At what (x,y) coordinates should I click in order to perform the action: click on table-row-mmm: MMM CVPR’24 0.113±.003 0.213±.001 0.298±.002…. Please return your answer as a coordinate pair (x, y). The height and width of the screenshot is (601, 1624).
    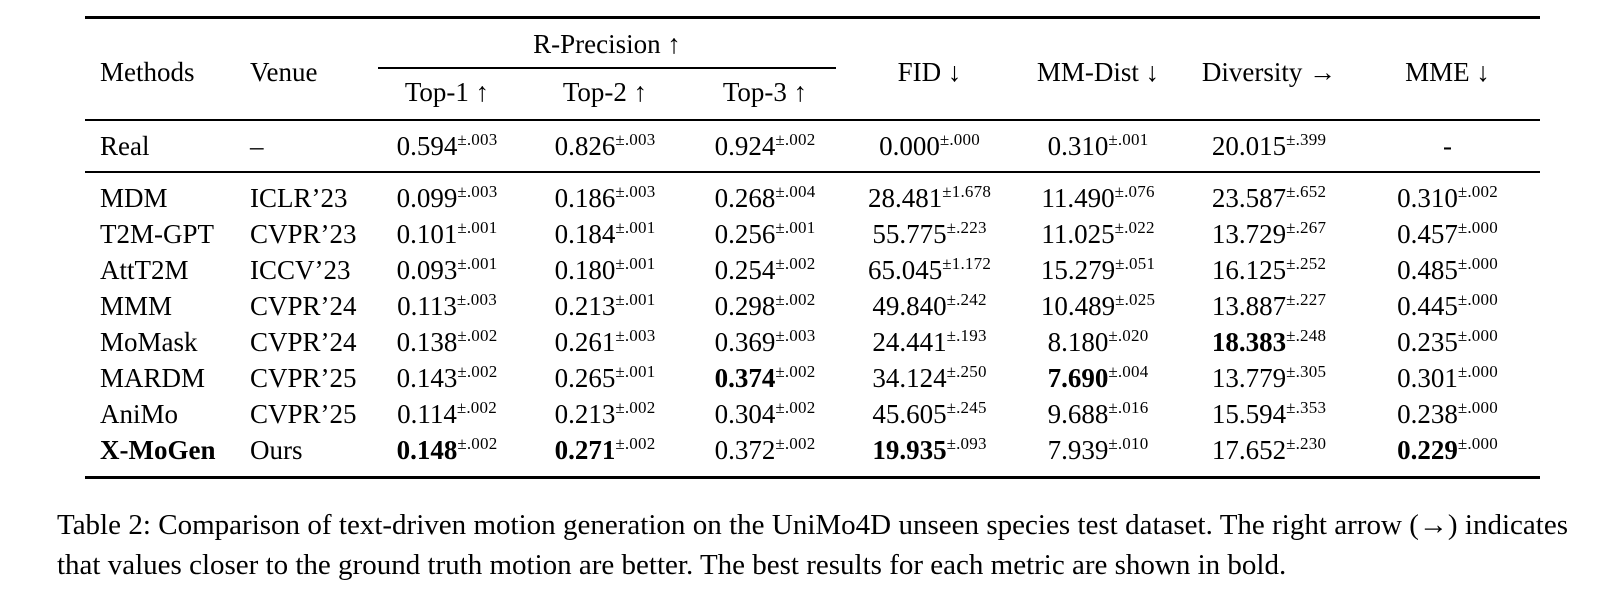
    Looking at the image, I should click on (812, 306).